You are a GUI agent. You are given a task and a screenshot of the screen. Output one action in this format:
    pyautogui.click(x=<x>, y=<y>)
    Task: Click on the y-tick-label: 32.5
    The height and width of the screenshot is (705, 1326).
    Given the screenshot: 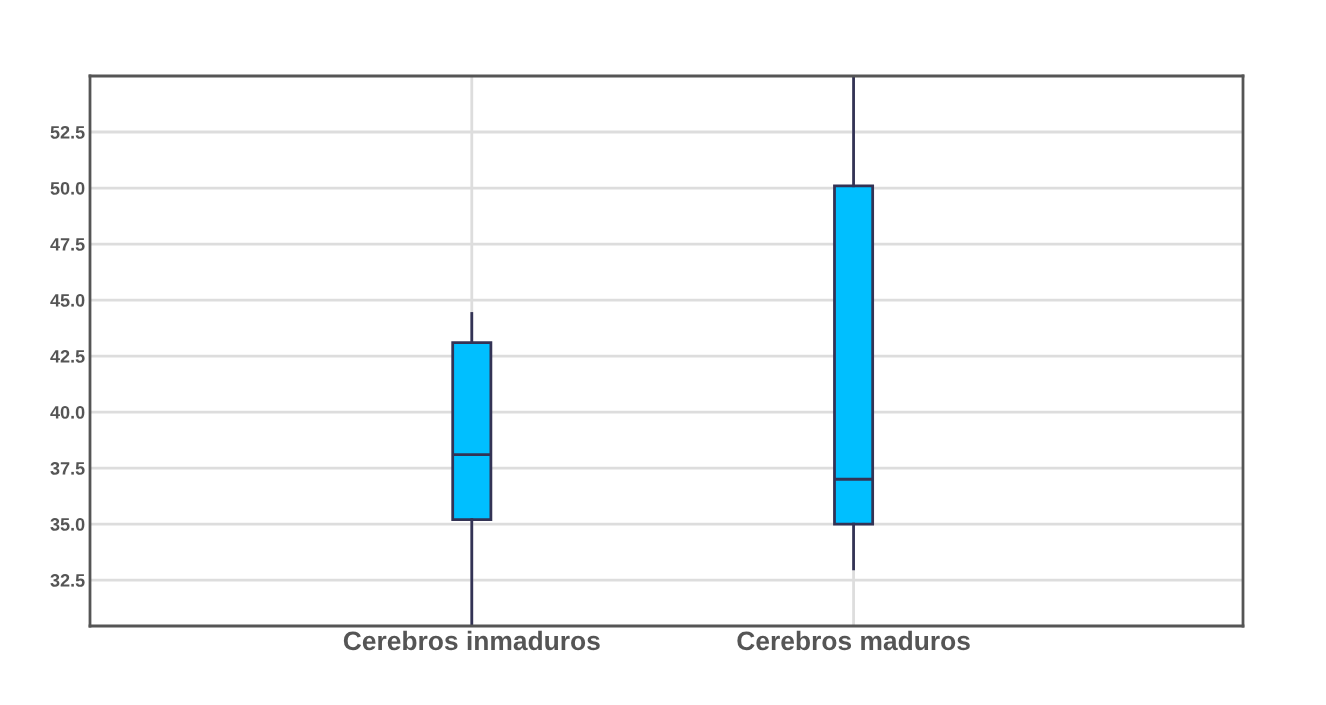 What is the action you would take?
    pyautogui.click(x=67, y=580)
    